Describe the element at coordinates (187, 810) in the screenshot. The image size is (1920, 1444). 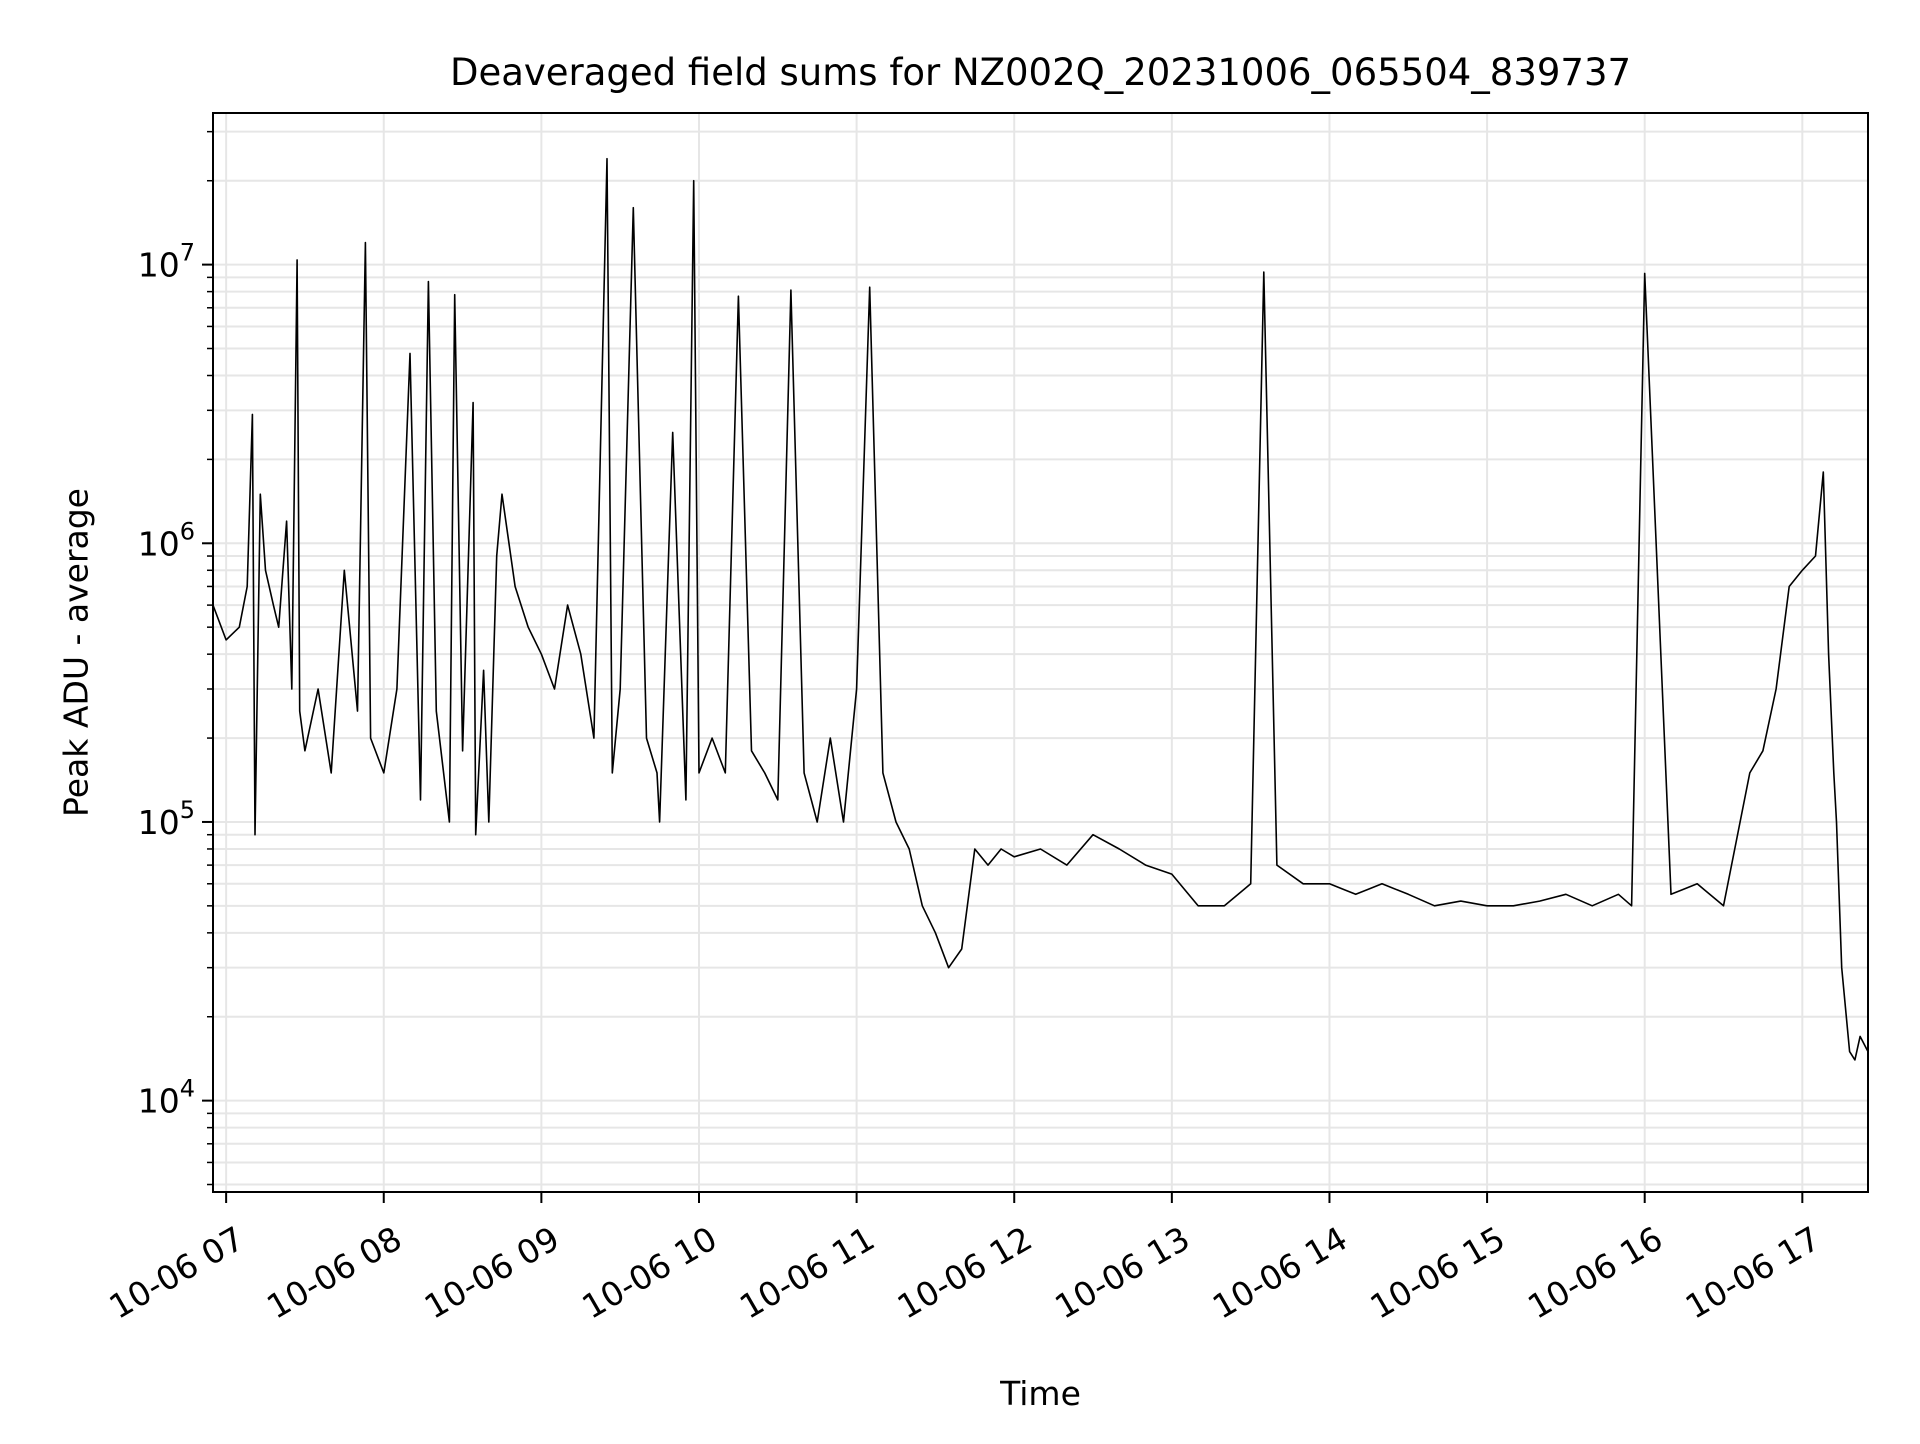
I see `y-tick-exponent: 5` at that location.